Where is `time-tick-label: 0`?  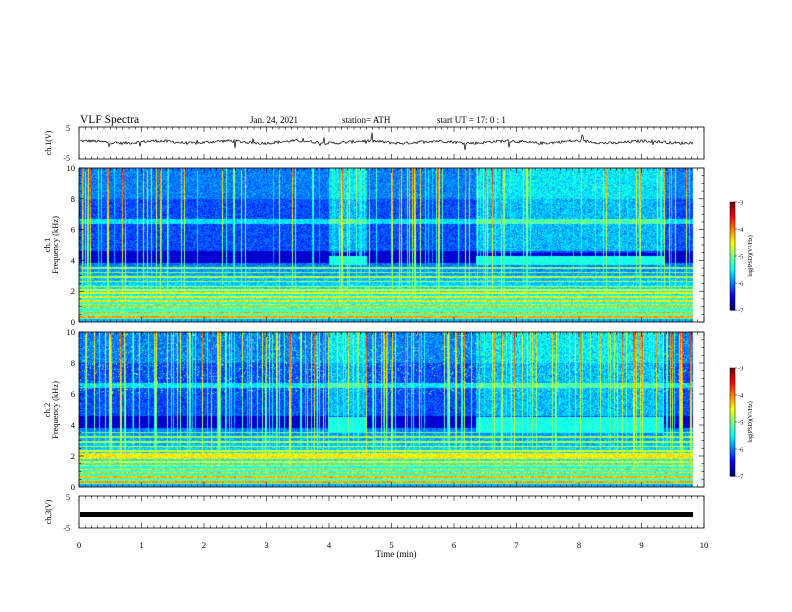 time-tick-label: 0 is located at coordinates (79, 545).